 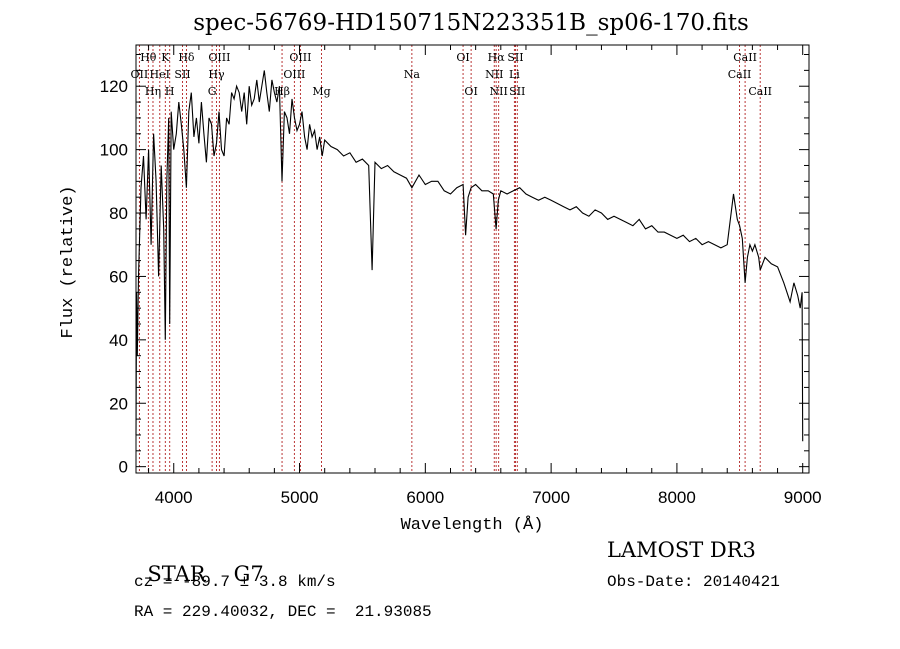 I want to click on line-marker-label: K, so click(x=165, y=57).